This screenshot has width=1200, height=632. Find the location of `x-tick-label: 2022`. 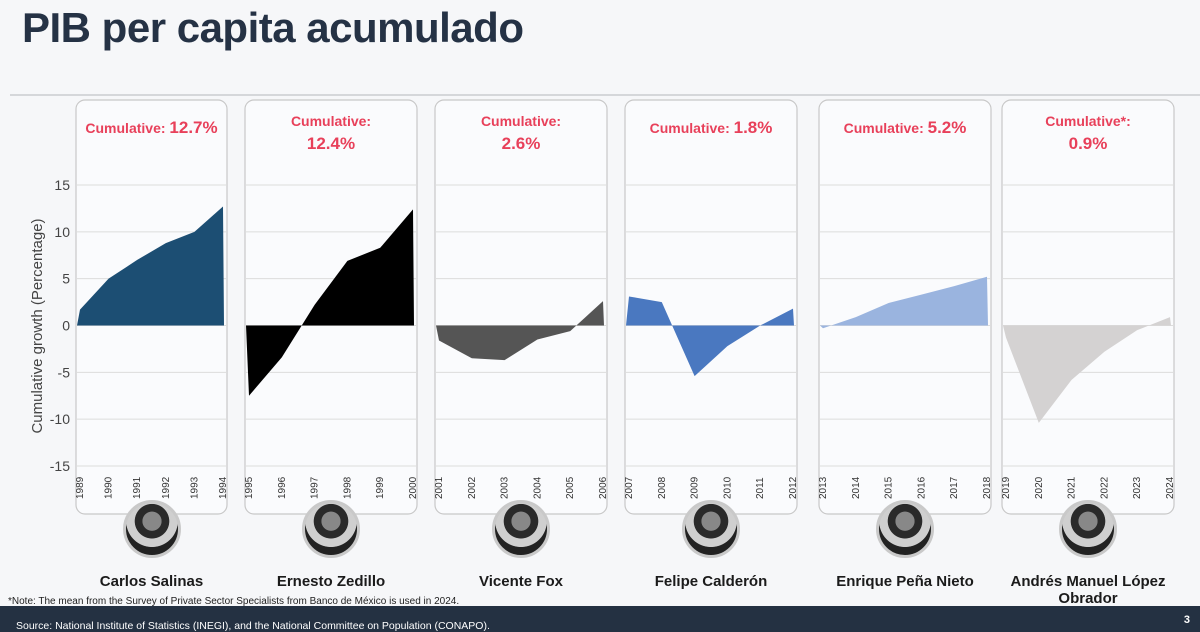

x-tick-label: 2022 is located at coordinates (1104, 487).